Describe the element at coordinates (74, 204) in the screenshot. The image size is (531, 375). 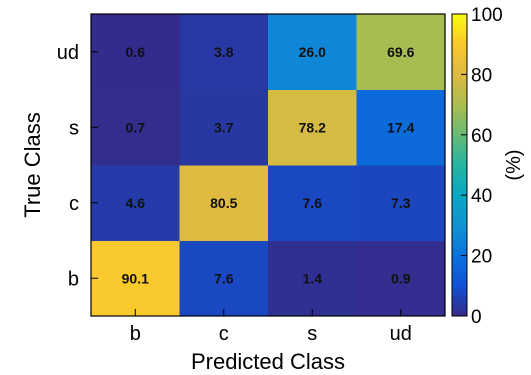
I see `y-tick-label: c` at that location.